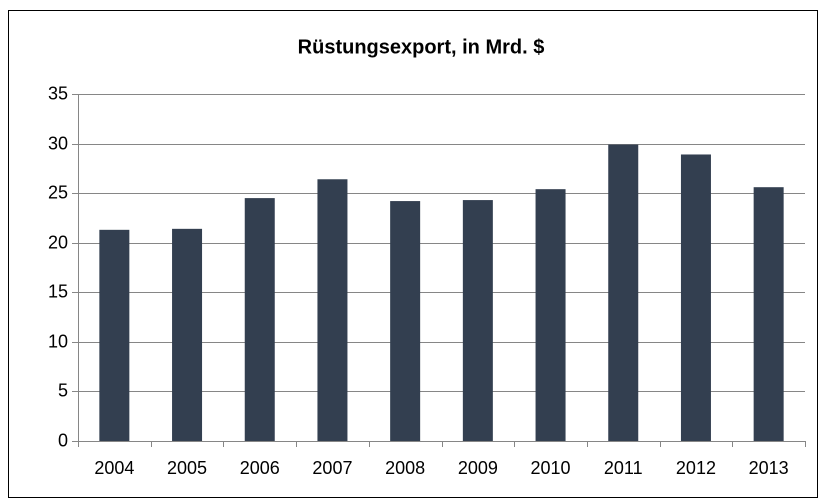  Describe the element at coordinates (478, 468) in the screenshot. I see `x-tick-label: 2009` at that location.